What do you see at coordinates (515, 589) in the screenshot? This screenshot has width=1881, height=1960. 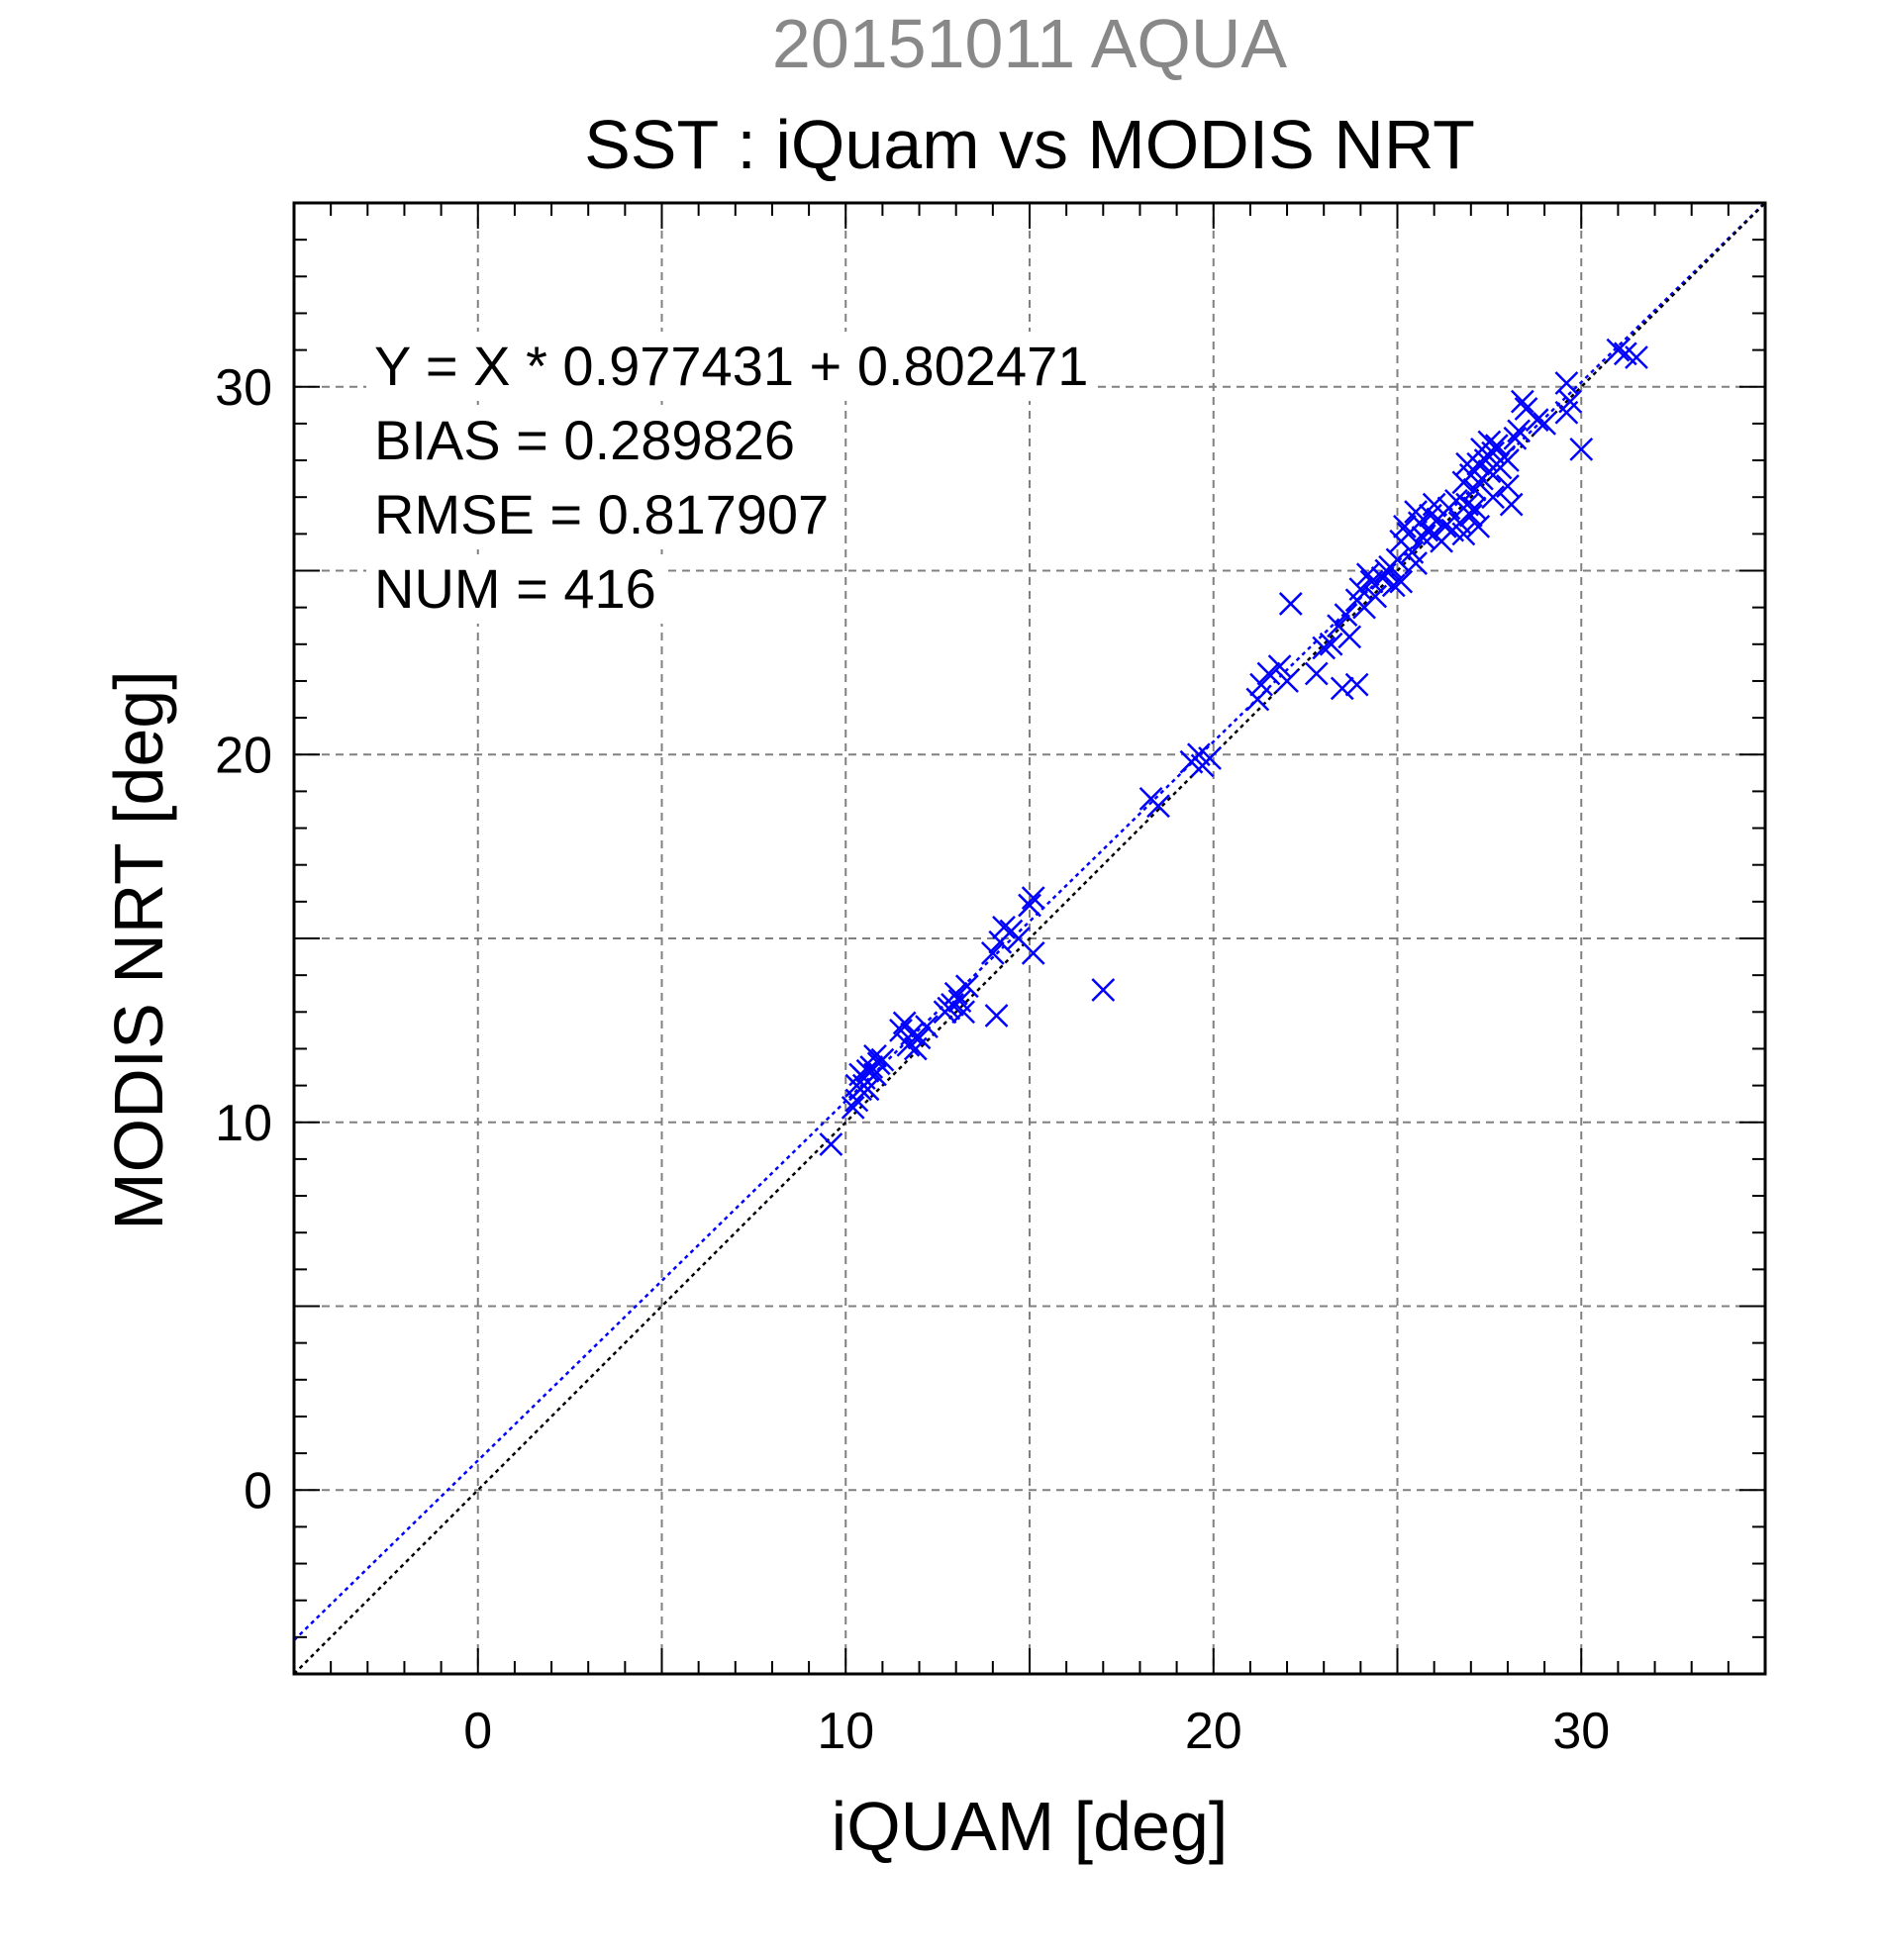 I see `num-stat: NUM = 416` at bounding box center [515, 589].